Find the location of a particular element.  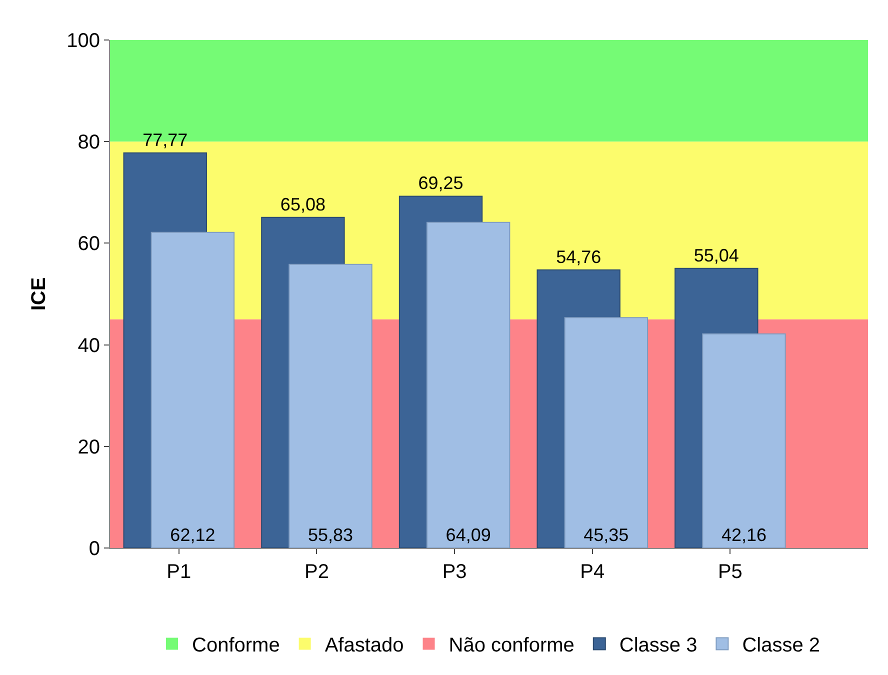

data-label: 69,25 is located at coordinates (441, 183).